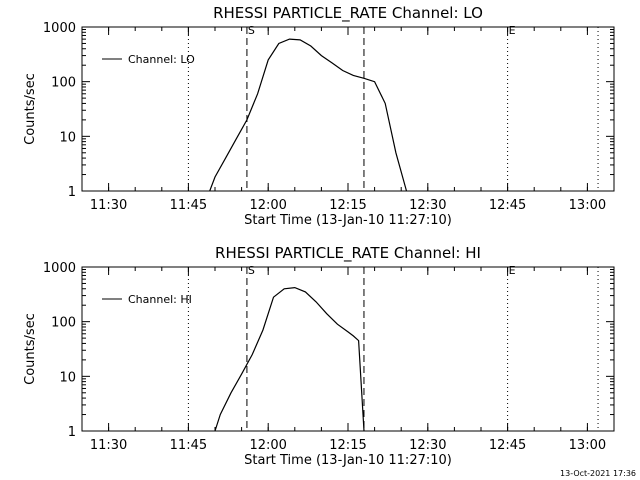 The image size is (640, 480). I want to click on footer-timestamp: 13-Oct-2021 17:36, so click(598, 473).